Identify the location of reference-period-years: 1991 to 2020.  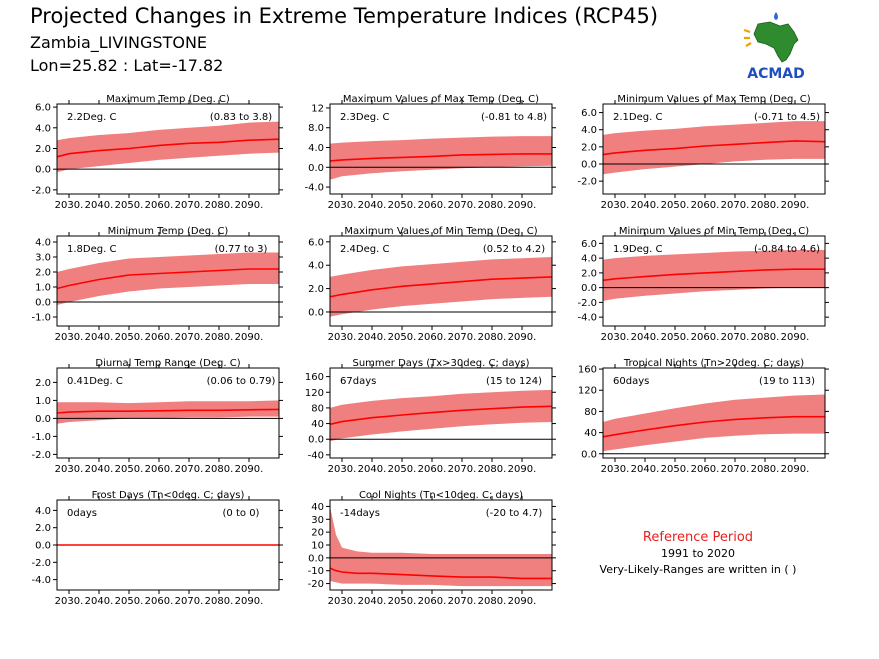
(698, 553).